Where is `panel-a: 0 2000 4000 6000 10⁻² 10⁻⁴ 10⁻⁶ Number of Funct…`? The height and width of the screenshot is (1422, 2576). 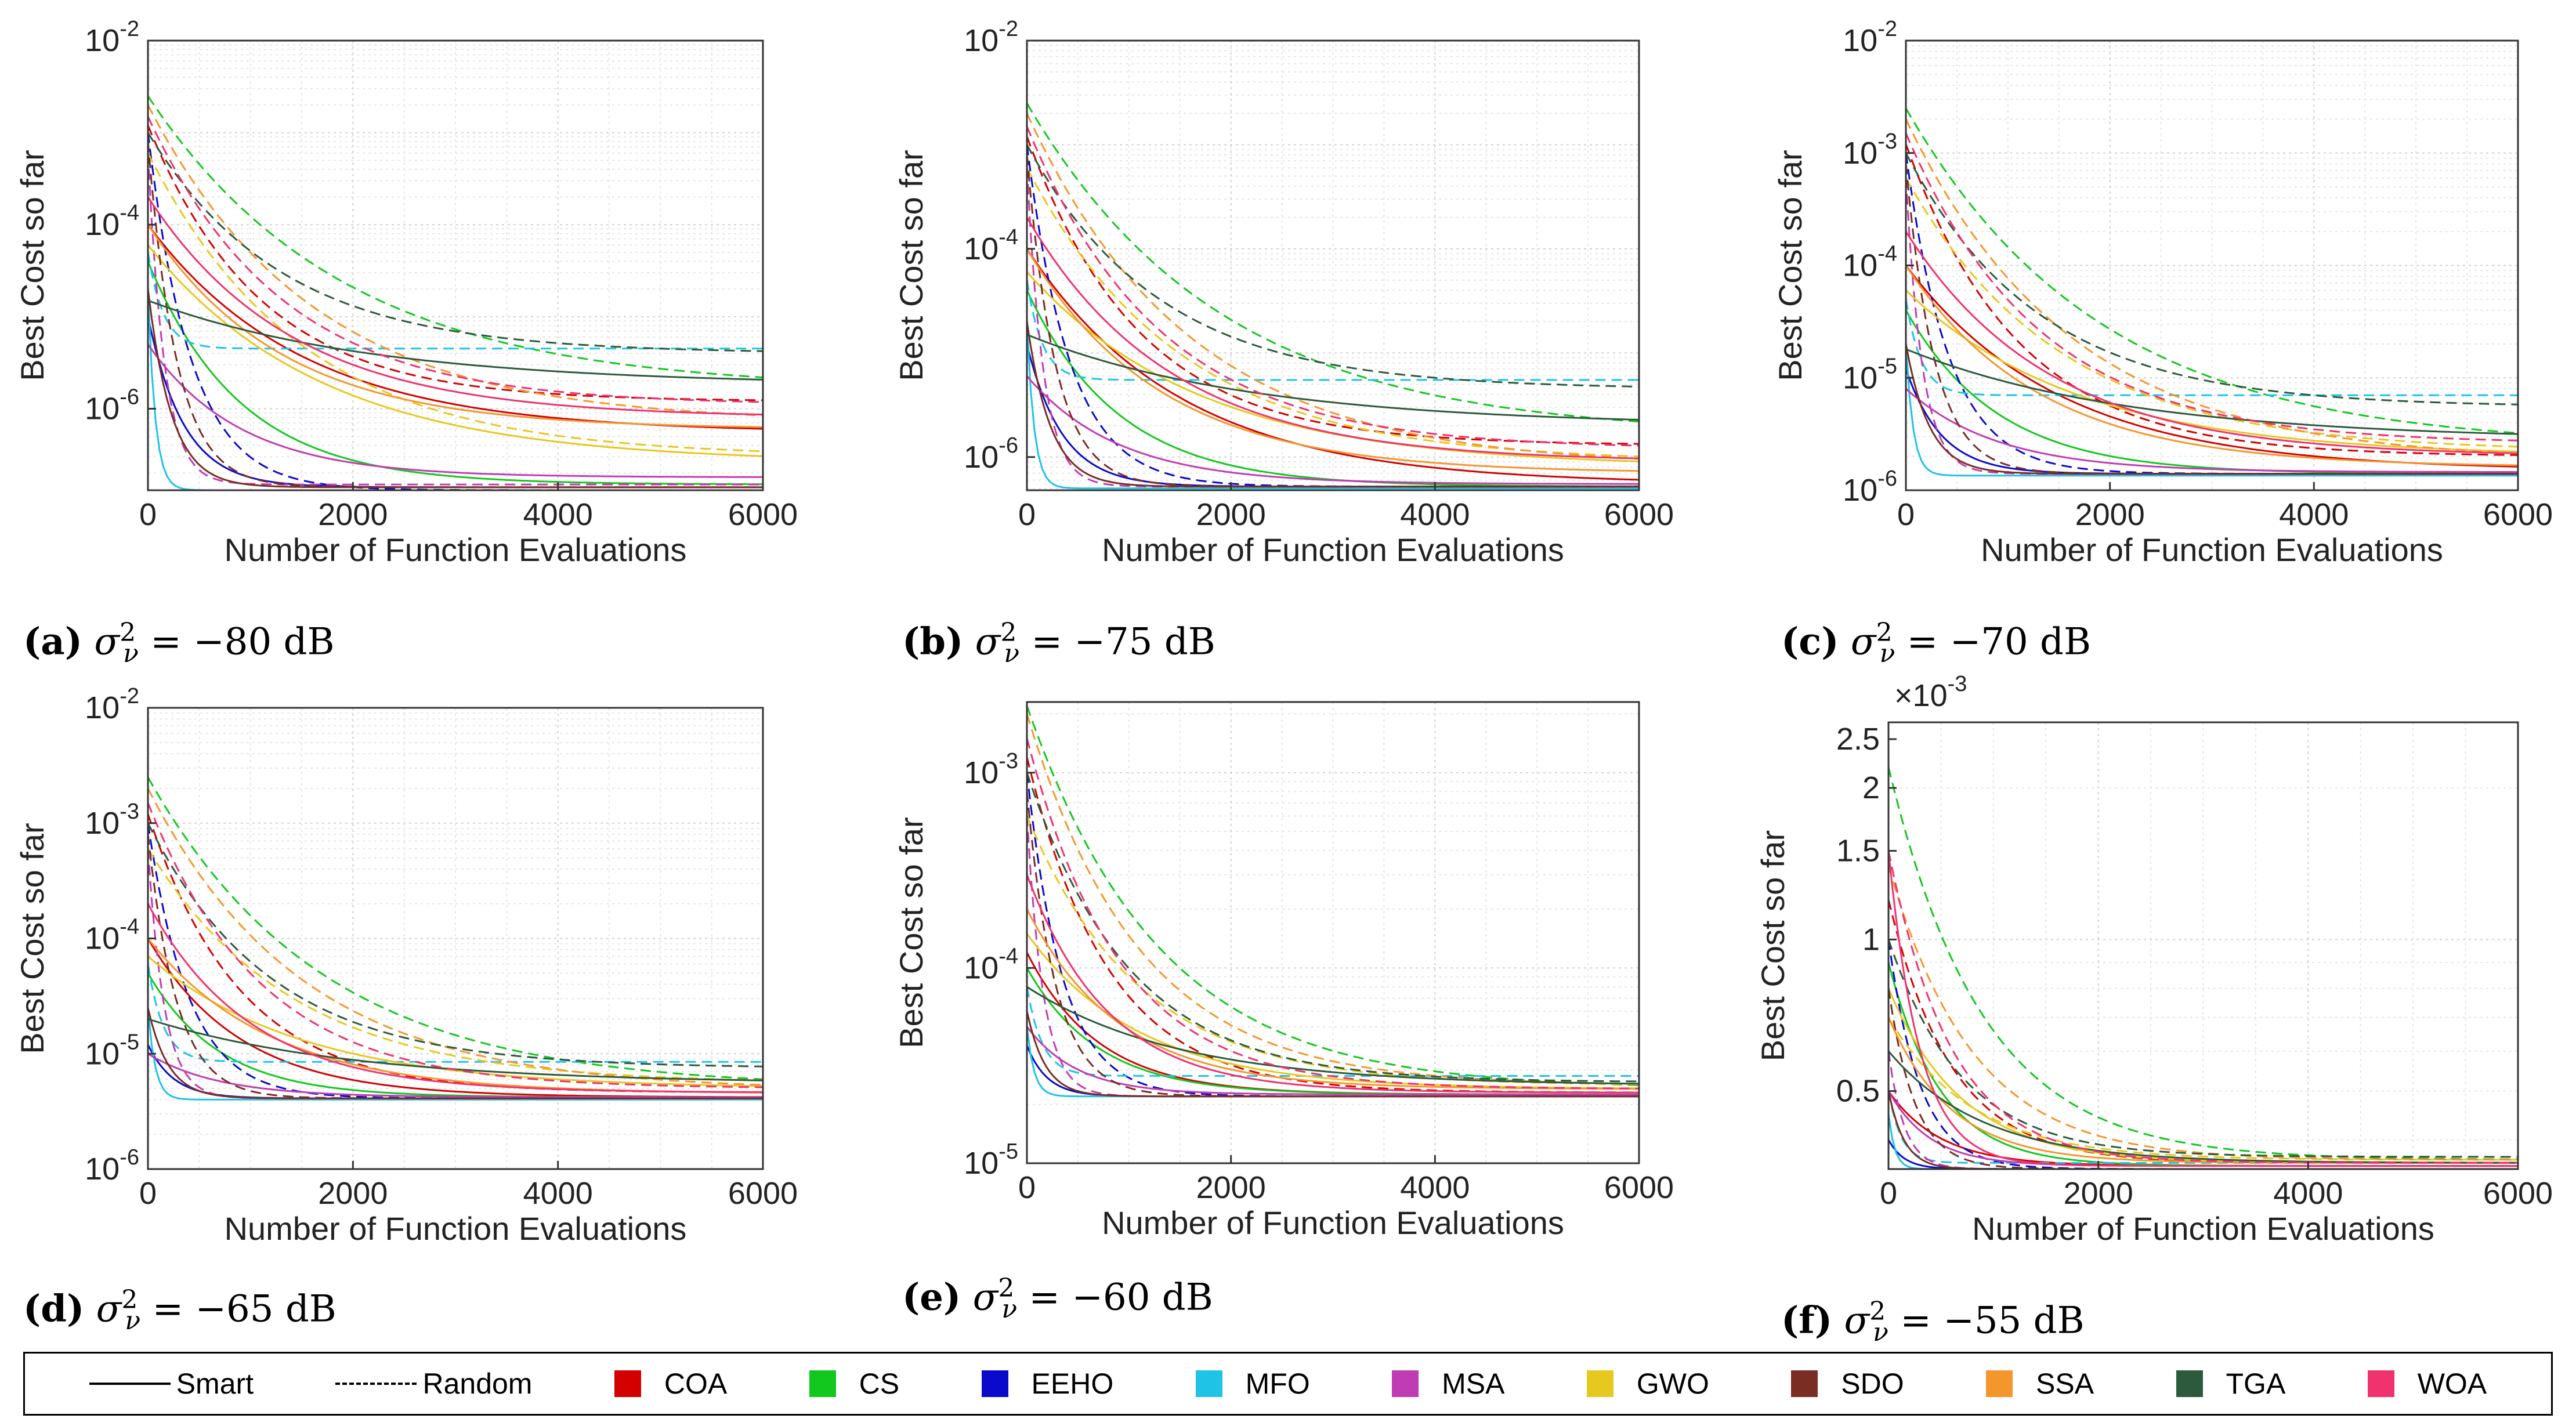 panel-a: 0 2000 4000 6000 10⁻² 10⁻⁴ 10⁻⁶ Number of Funct… is located at coordinates (406, 292).